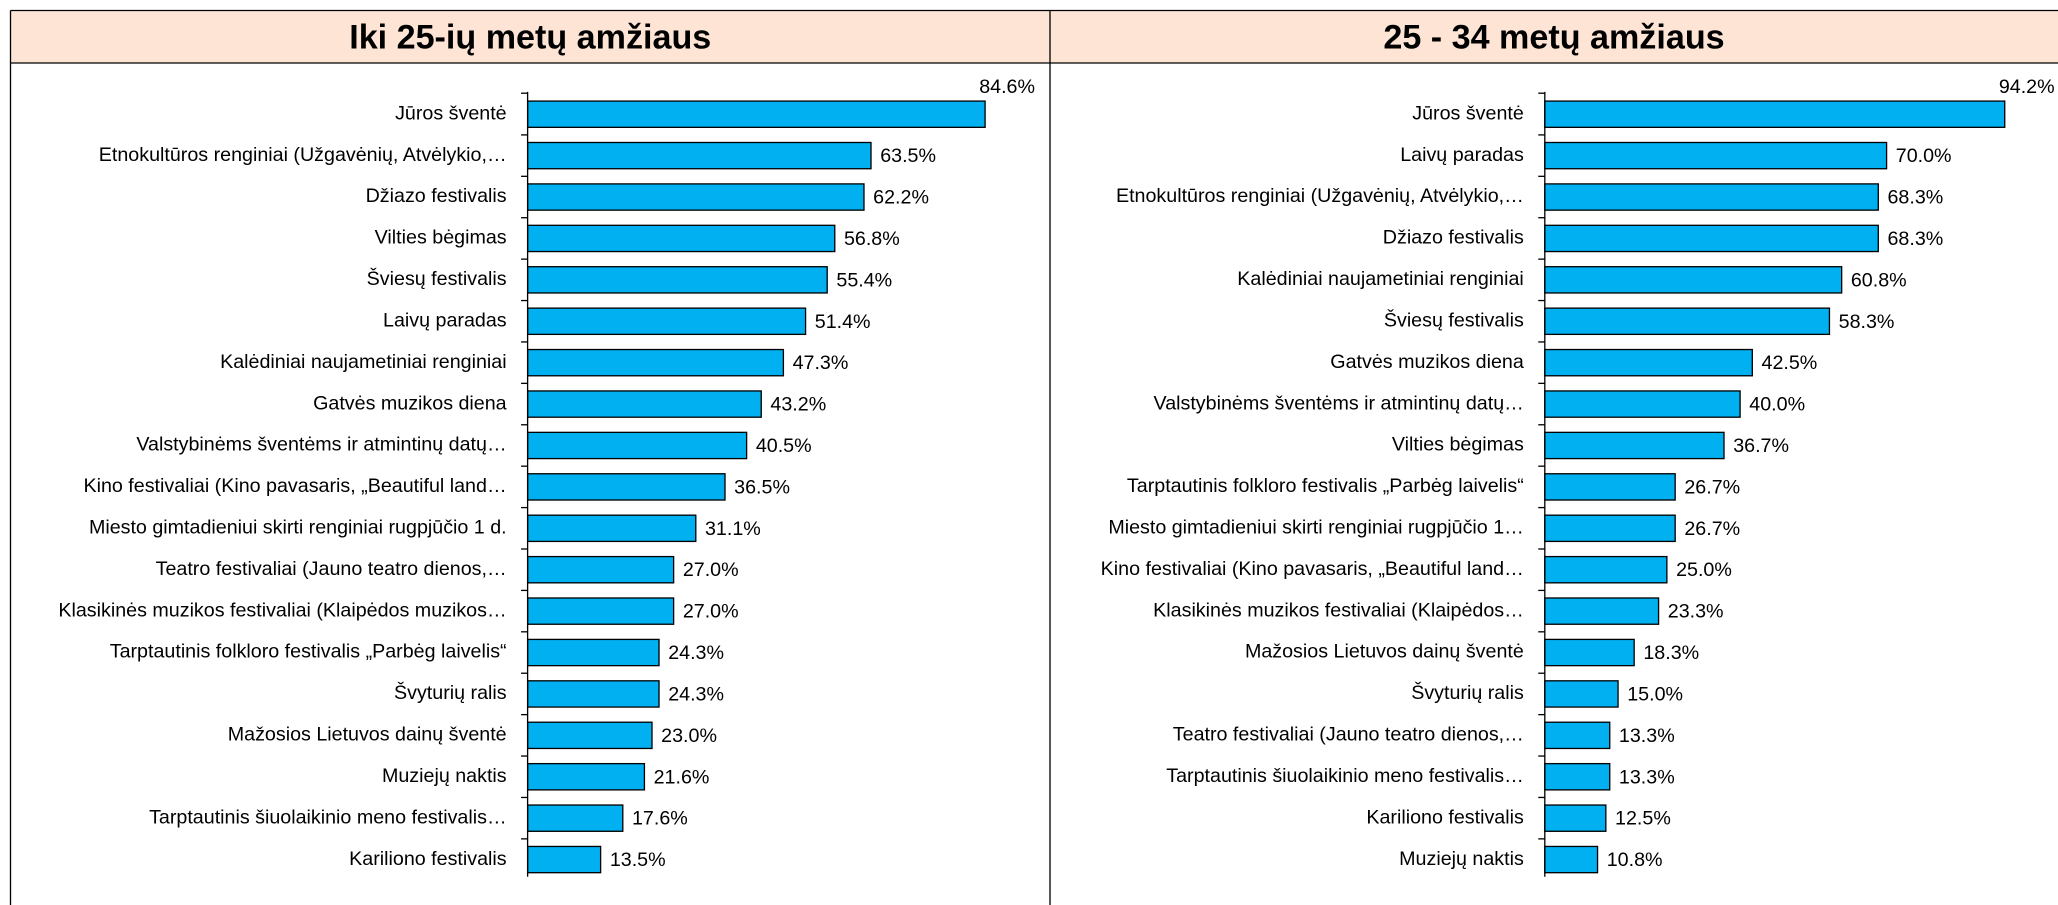 The height and width of the screenshot is (905, 2058). Describe the element at coordinates (682, 777) in the screenshot. I see `value-label: 21.6%` at that location.